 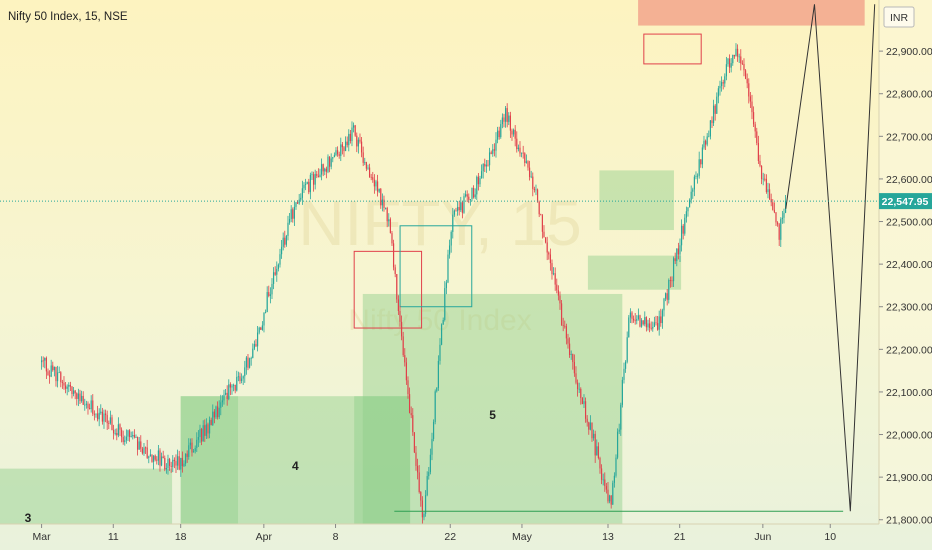 I want to click on symbol-title: Nifty 50 Index, 15, NSE, so click(x=68, y=17).